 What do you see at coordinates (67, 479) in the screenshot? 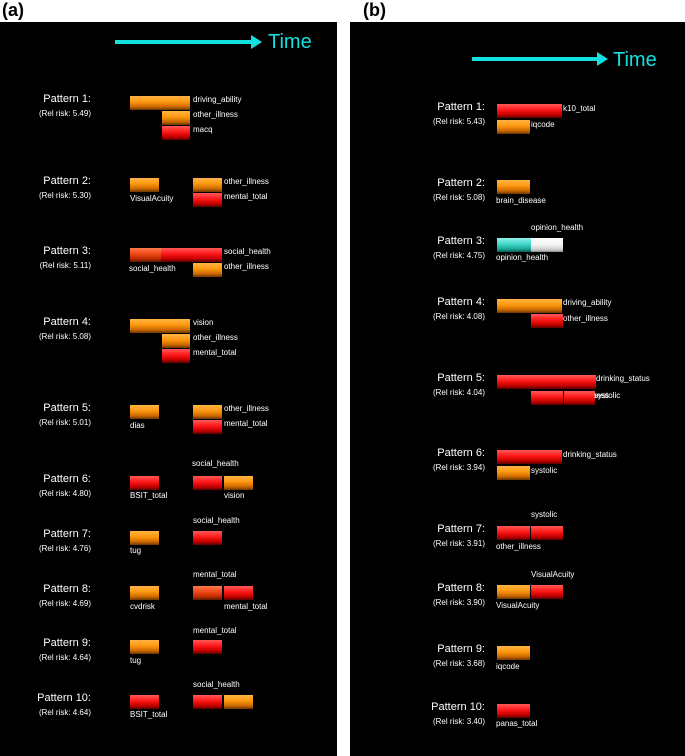
I see `pattern-name: Pattern 6:` at bounding box center [67, 479].